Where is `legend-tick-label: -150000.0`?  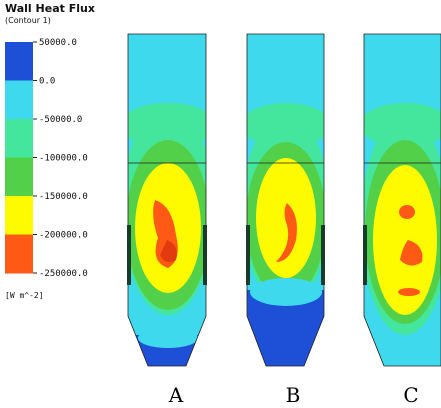 legend-tick-label: -150000.0 is located at coordinates (63, 197).